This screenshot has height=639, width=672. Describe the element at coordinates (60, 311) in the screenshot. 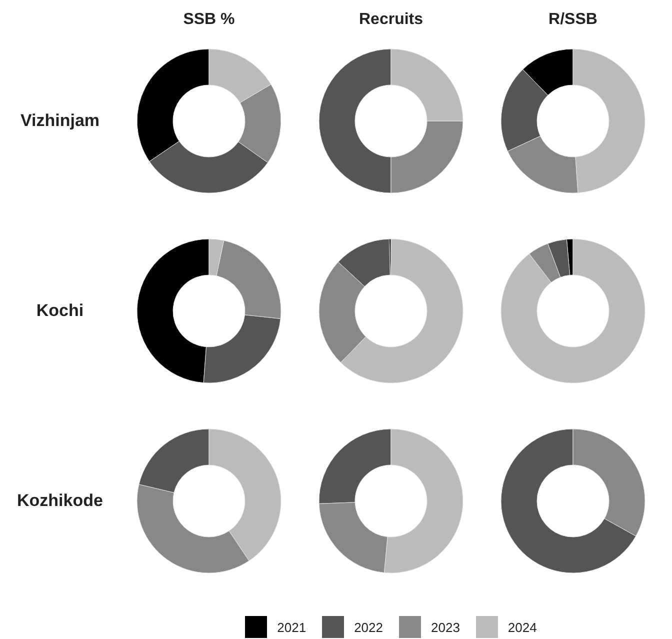

I see `text: Kochi` at that location.